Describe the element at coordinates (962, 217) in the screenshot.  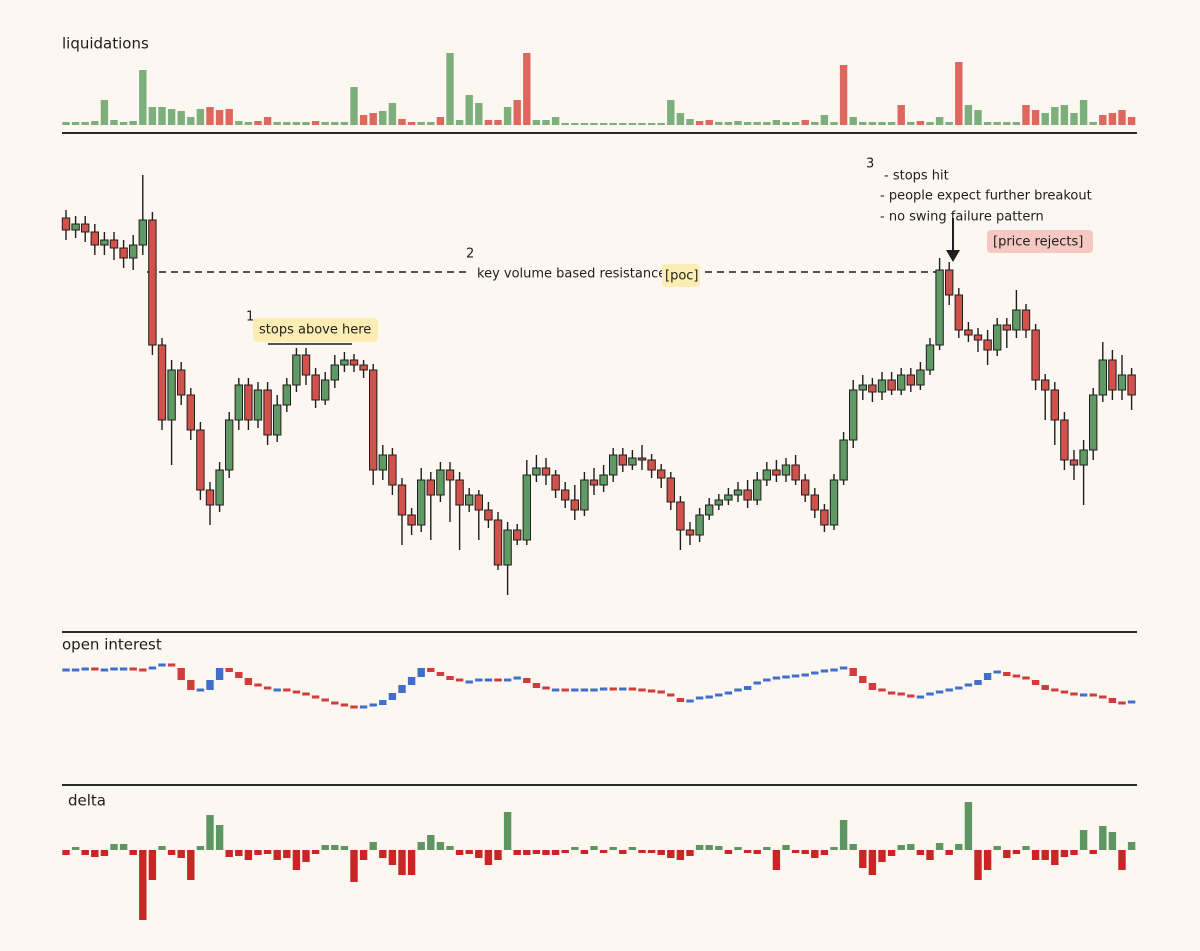
I see `annotation: - no swing failure pattern` at that location.